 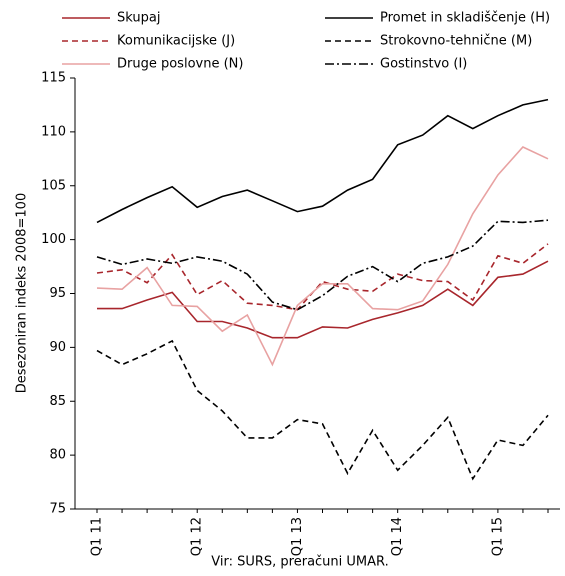 I want to click on legend-label: Druge poslovne (N), so click(x=180, y=64).